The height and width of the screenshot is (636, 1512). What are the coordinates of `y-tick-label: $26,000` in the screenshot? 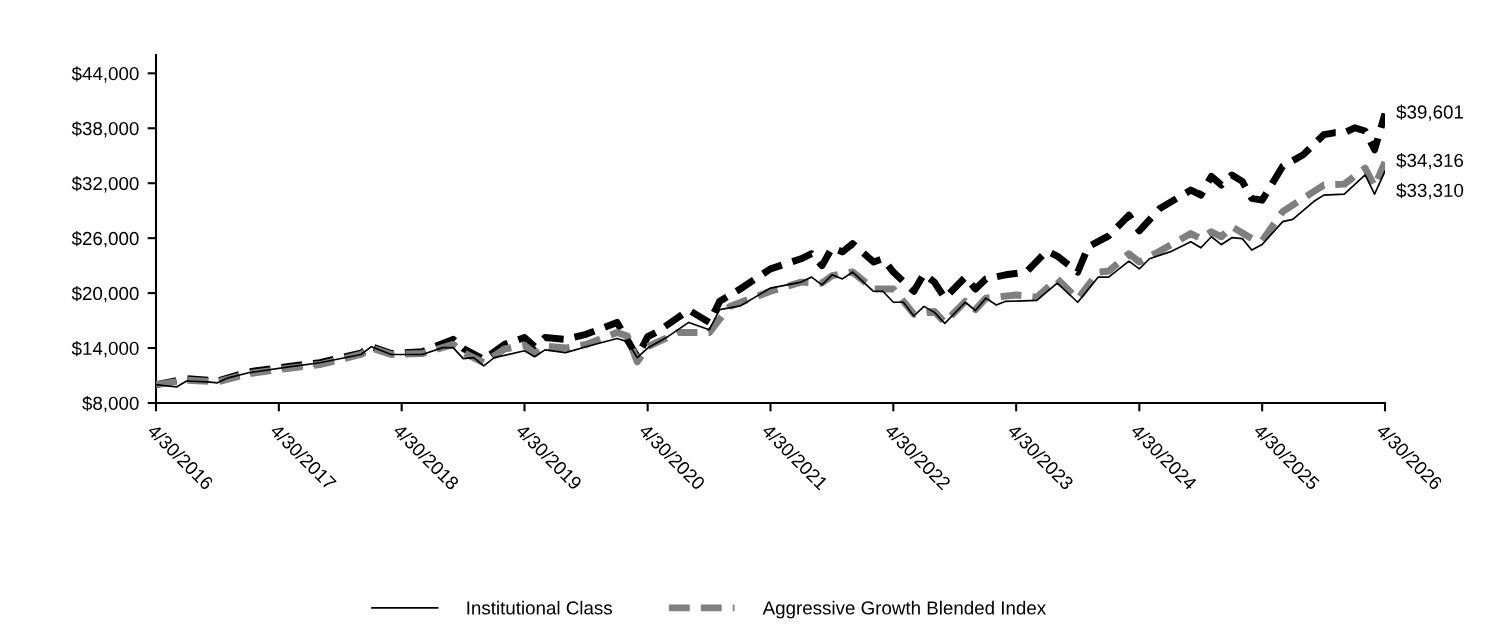 It's located at (105, 239).